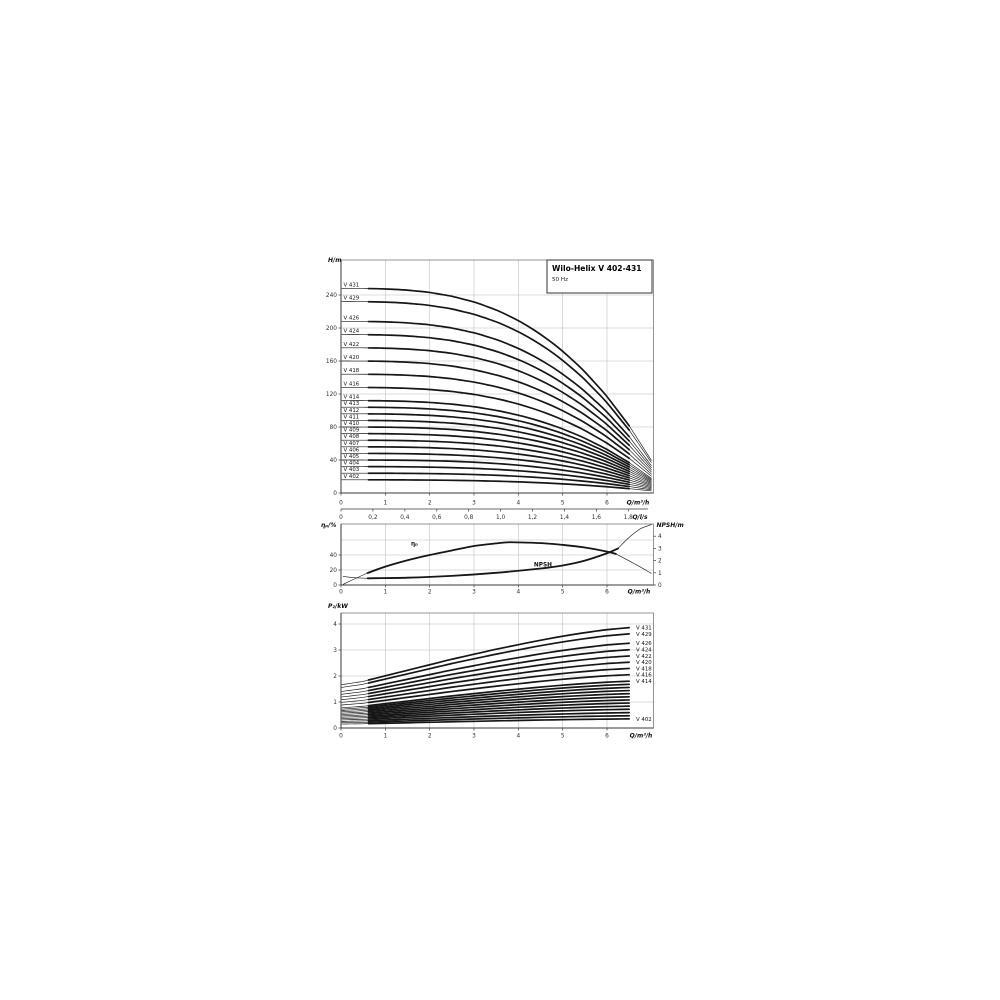 The height and width of the screenshot is (1000, 1000). Describe the element at coordinates (644, 644) in the screenshot. I see `curve-label-power: V 426` at that location.